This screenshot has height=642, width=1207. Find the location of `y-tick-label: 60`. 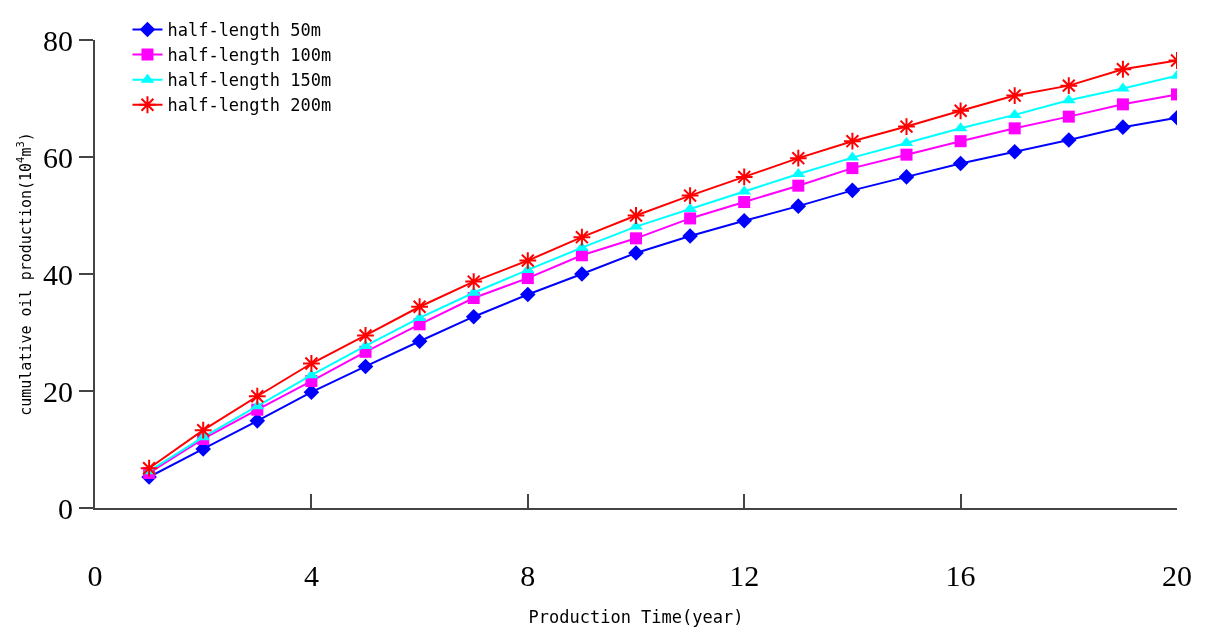

y-tick-label: 60 is located at coordinates (58, 157).